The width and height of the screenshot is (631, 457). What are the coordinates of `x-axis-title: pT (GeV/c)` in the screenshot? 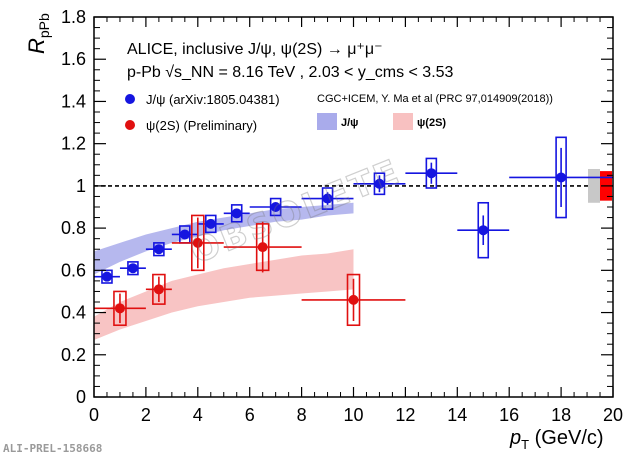 It's located at (556, 439).